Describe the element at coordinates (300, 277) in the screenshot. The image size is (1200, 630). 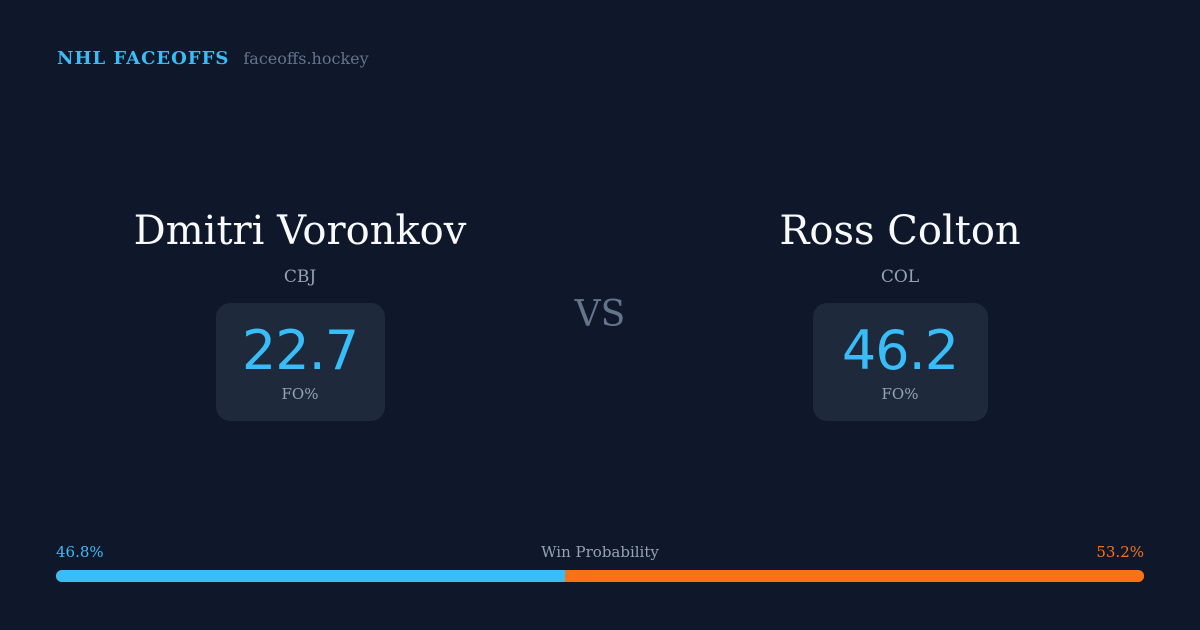
I see `player-team: CBJ` at that location.